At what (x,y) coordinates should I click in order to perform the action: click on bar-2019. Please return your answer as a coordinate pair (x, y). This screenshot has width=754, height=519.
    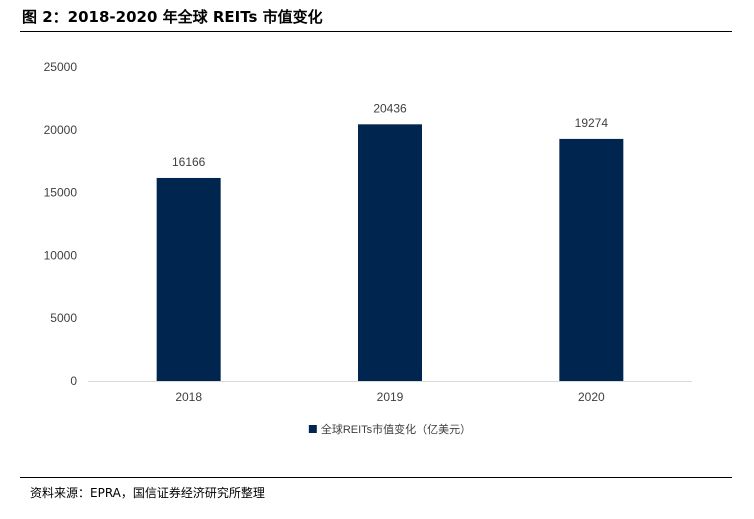
    Looking at the image, I should click on (390, 252).